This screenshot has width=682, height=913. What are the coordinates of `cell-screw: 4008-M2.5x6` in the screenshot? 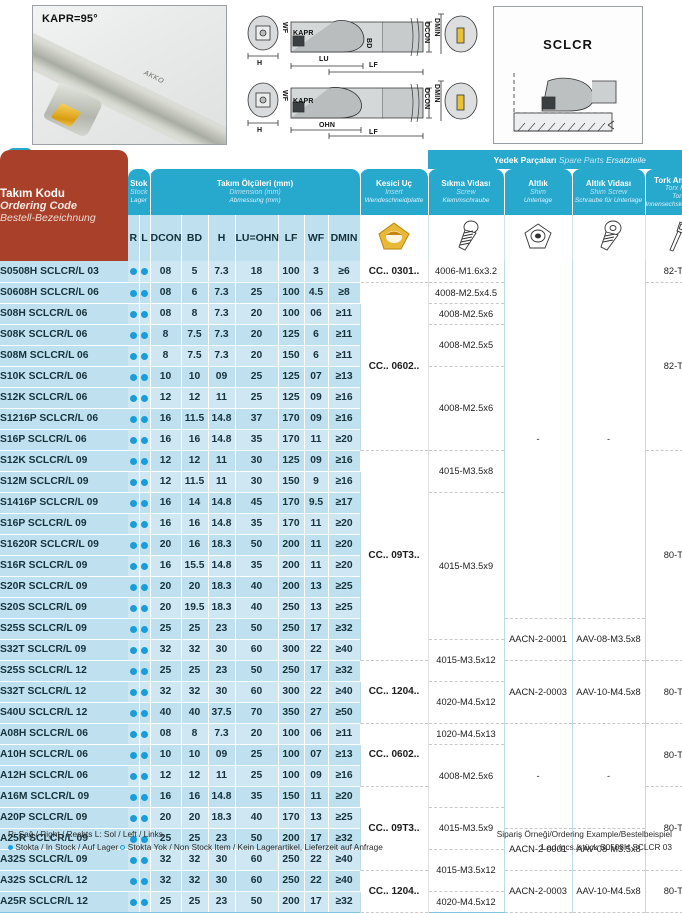 It's located at (466, 408).